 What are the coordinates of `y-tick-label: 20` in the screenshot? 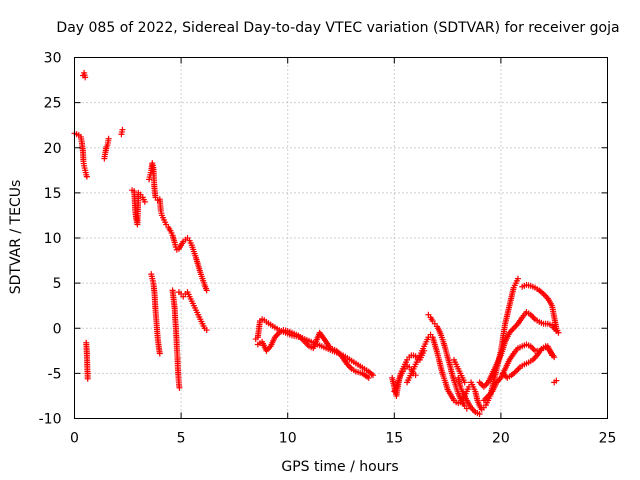 It's located at (53, 149).